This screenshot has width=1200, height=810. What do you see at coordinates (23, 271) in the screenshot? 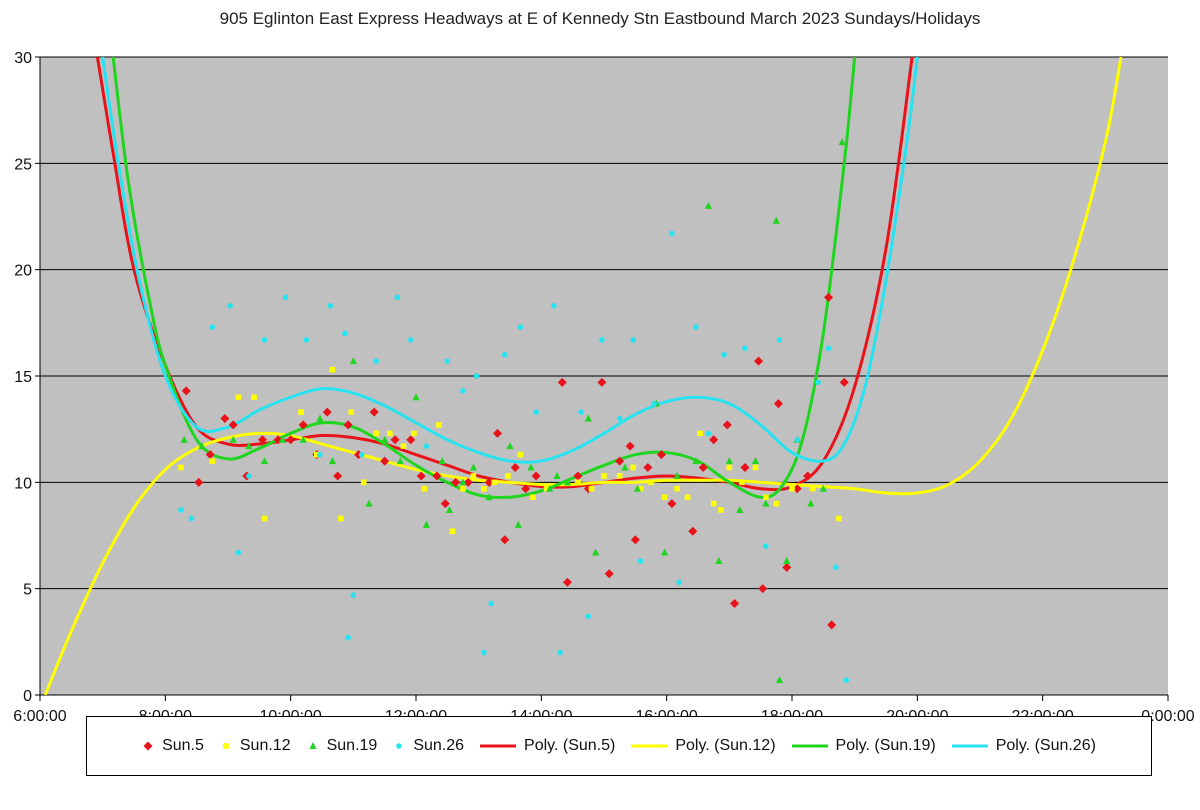
I see `y-tick-label: 20` at bounding box center [23, 271].